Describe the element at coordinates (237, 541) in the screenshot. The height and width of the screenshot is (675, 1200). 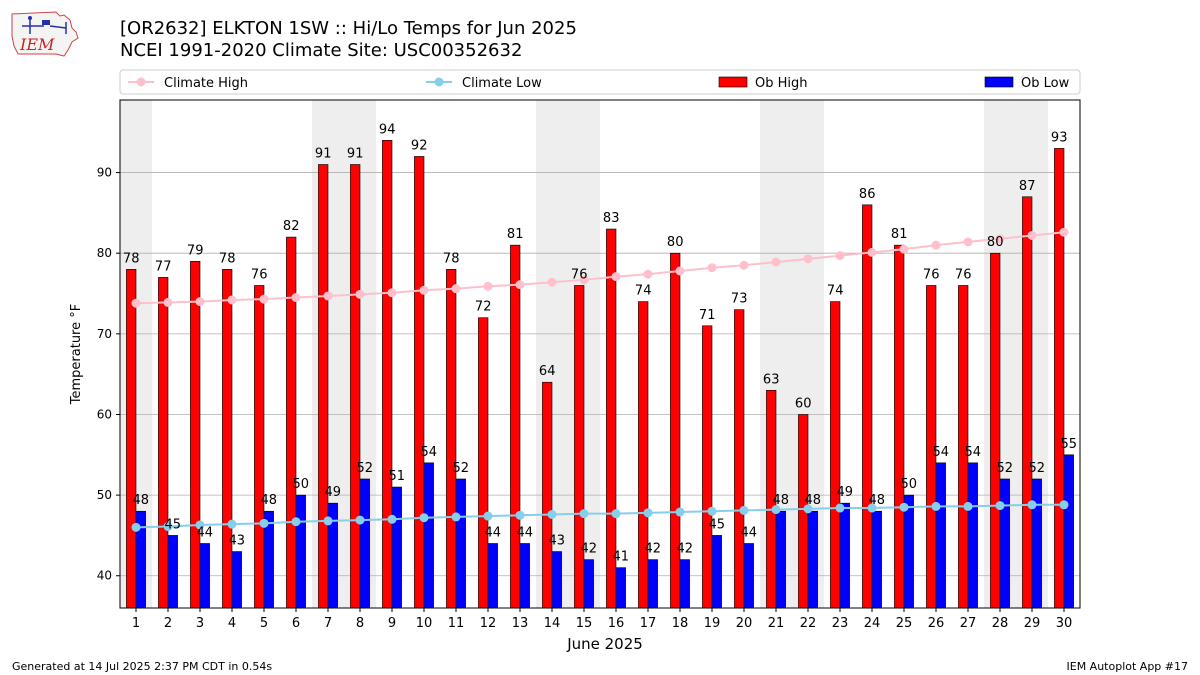
I see `ob-low-label-4: 43` at that location.